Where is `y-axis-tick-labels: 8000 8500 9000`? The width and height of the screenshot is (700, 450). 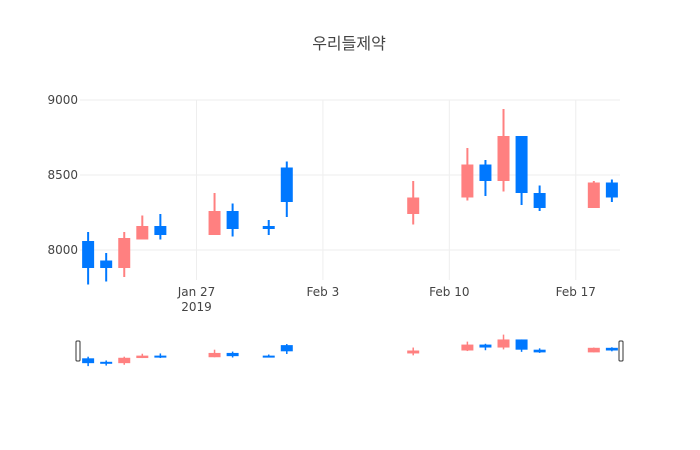
y-axis-tick-labels: 8000 8500 9000 is located at coordinates (62, 175).